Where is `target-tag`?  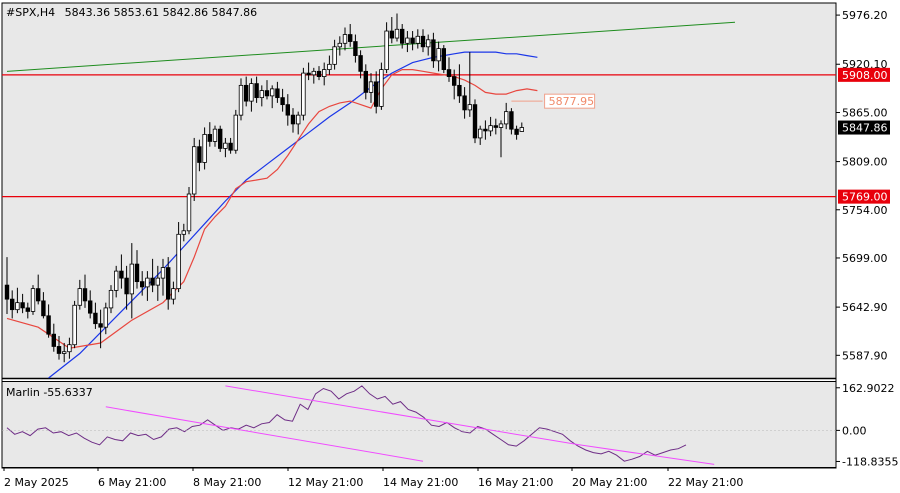 target-tag is located at coordinates (570, 101).